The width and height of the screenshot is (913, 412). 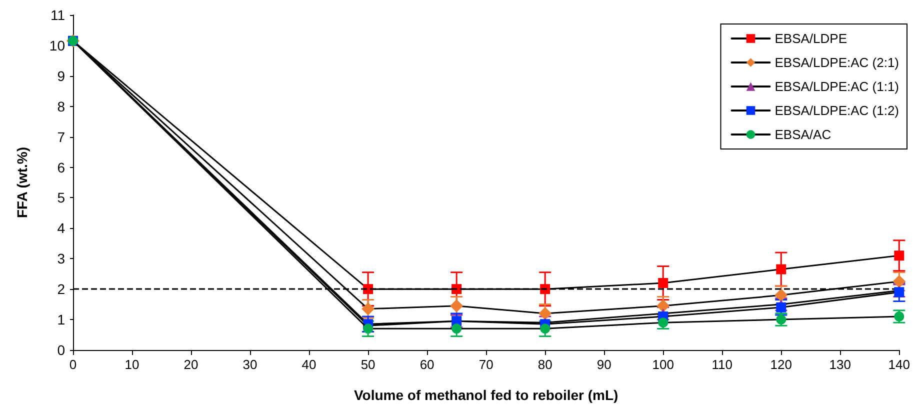 What do you see at coordinates (61, 106) in the screenshot?
I see `y-tick-label: 8` at bounding box center [61, 106].